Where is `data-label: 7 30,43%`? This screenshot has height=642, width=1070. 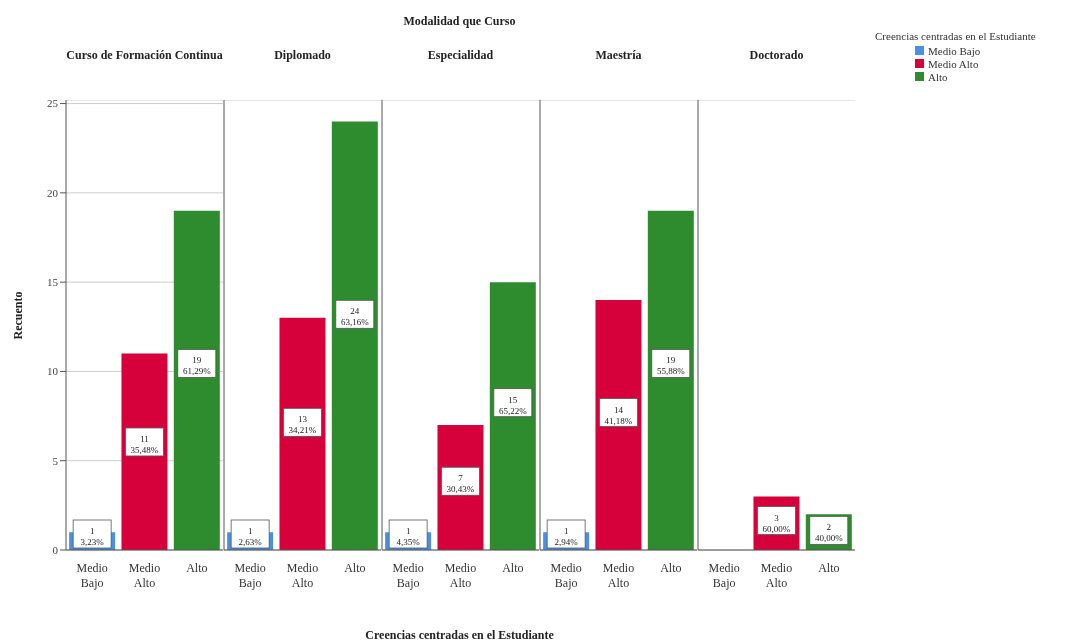 data-label: 7 30,43% is located at coordinates (460, 484).